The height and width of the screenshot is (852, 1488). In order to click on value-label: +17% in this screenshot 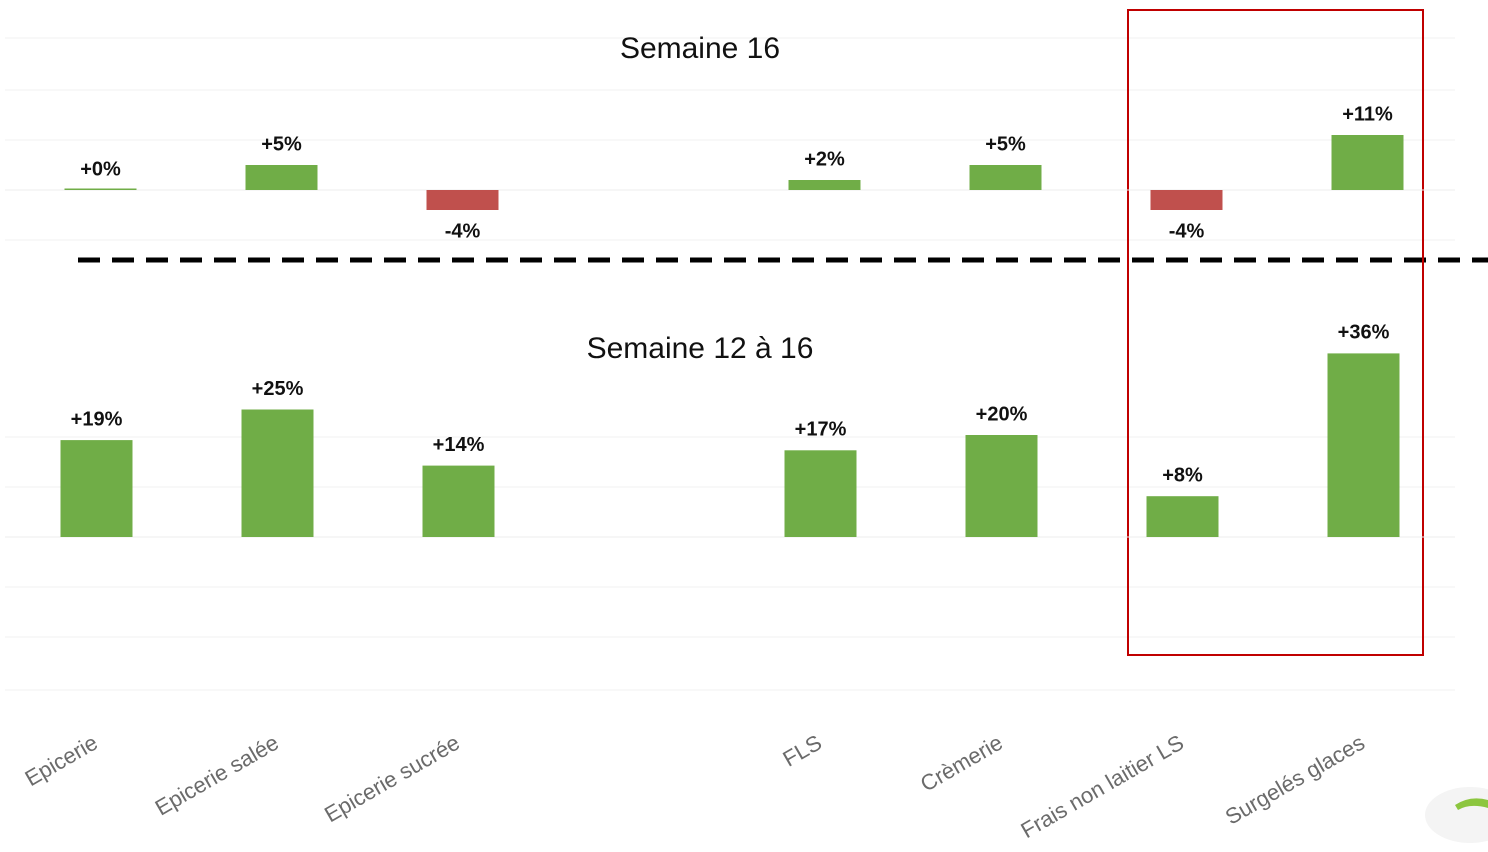, I will do `click(821, 430)`.